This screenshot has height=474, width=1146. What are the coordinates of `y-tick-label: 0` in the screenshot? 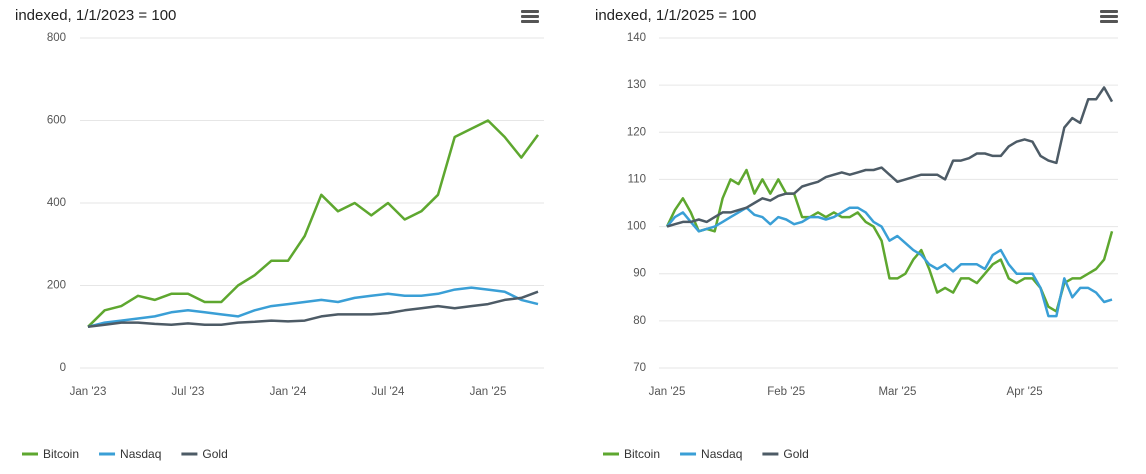 It's located at (63, 368).